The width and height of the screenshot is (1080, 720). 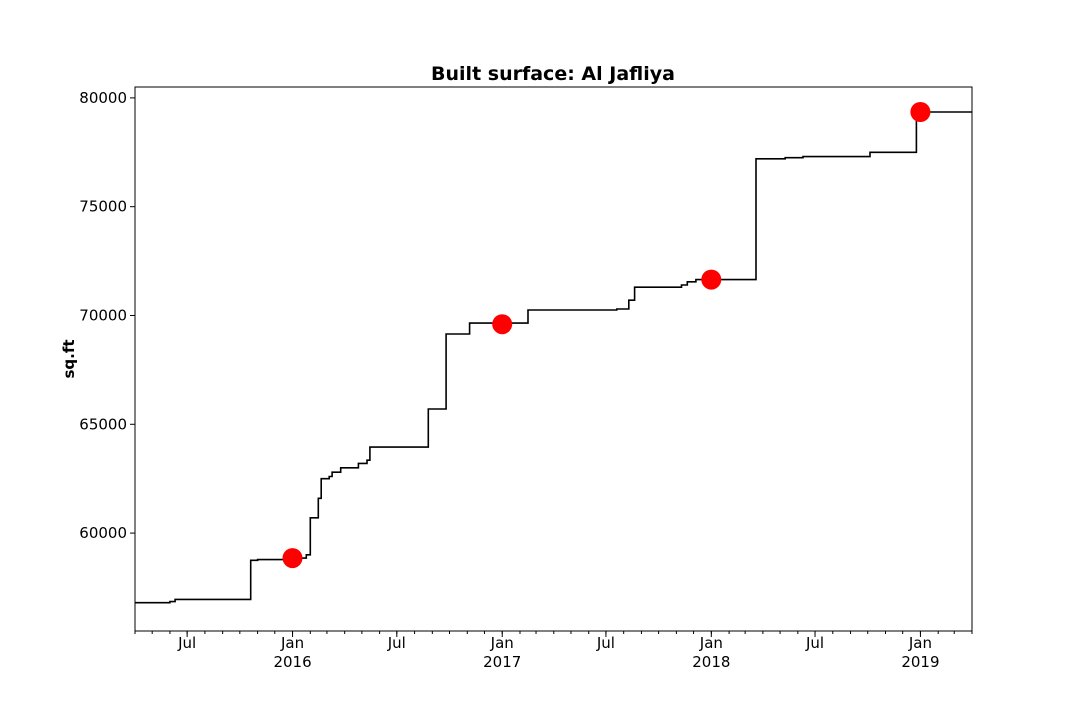 What do you see at coordinates (103, 207) in the screenshot?
I see `y-tick-label: 75000` at bounding box center [103, 207].